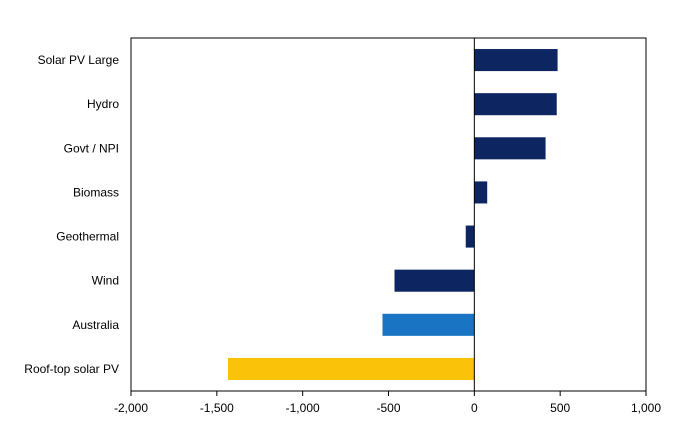 Image resolution: width=681 pixels, height=436 pixels. Describe the element at coordinates (515, 104) in the screenshot. I see `bar-hydro` at that location.